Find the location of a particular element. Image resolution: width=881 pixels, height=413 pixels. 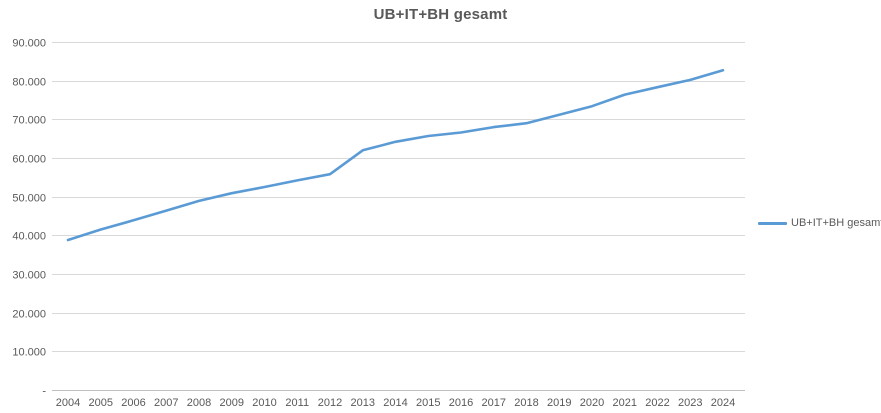

x-tick-label: 2006 is located at coordinates (133, 403).